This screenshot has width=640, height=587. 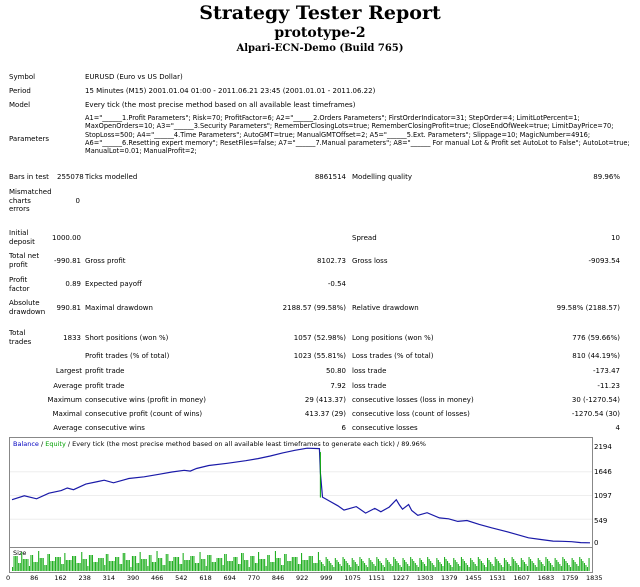 I want to click on long-value: 776 (59.66%), so click(x=596, y=338).